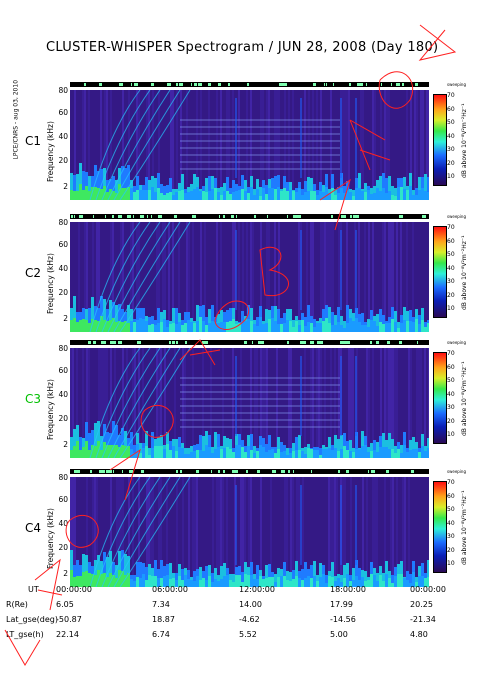 Image resolution: width=479 pixels, height=678 pixels. I want to click on ephemeris-value: 14.00, so click(250, 604).